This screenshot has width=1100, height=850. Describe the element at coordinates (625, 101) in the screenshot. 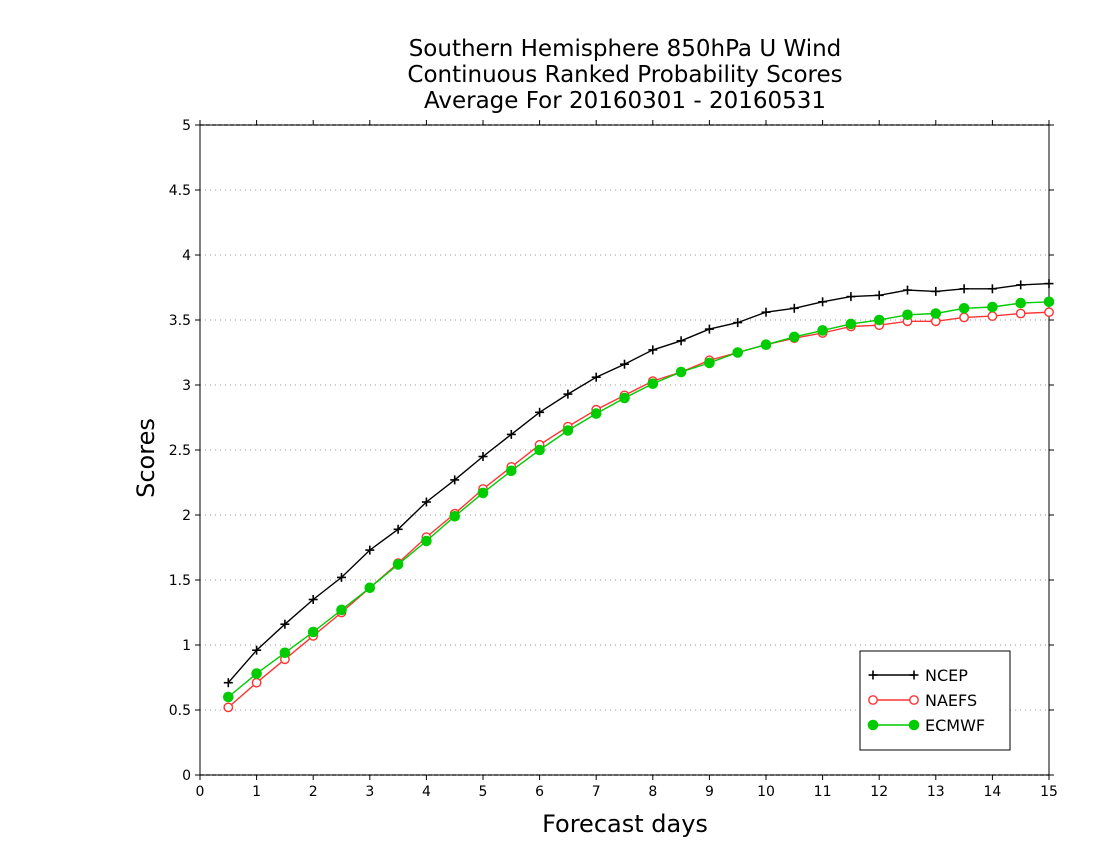

I see `chart-title-line-3: Average For 20160301 - 20160531` at that location.